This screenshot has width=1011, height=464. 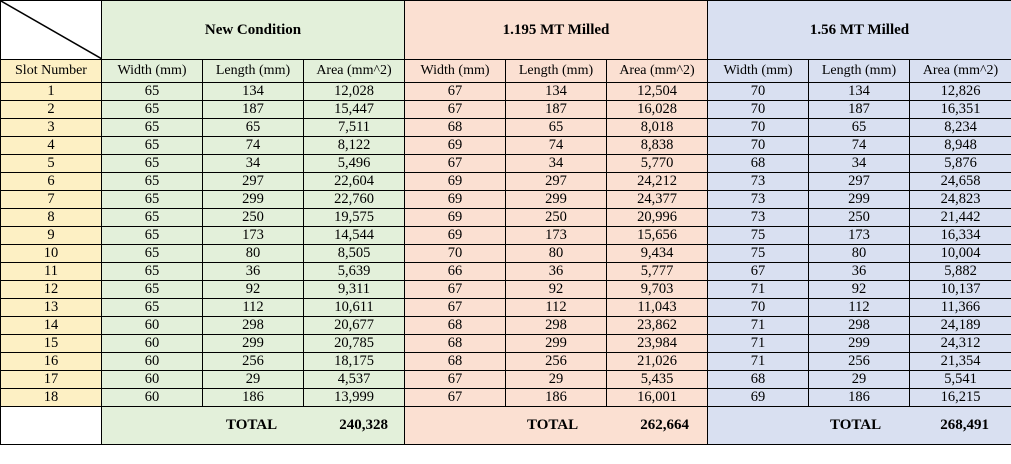 What do you see at coordinates (505, 361) in the screenshot?
I see `table-row: 16 60 256 18,175 68 256 21,026 71 256 21,354` at bounding box center [505, 361].